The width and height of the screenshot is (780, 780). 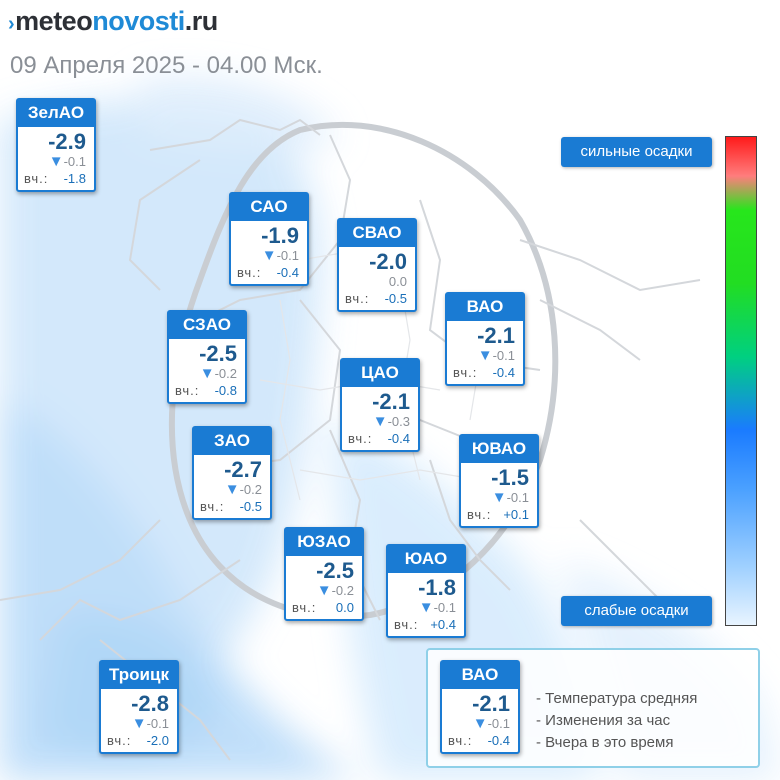 I want to click on average-temperature: -2.1, so click(x=496, y=335).